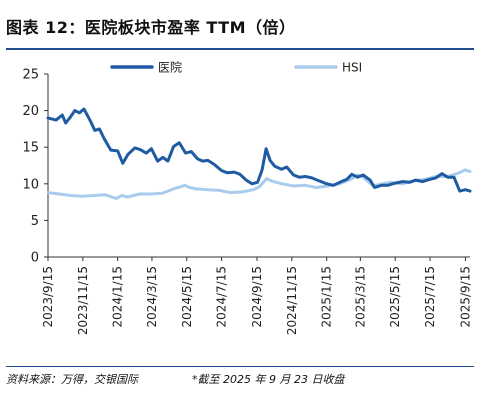 This screenshot has width=488, height=401. What do you see at coordinates (187, 297) in the screenshot?
I see `x-tick-label: 2024/5/15` at bounding box center [187, 297].